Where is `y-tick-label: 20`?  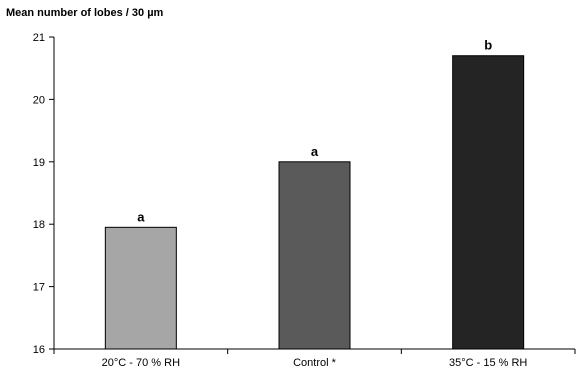 y-tick-label: 20 is located at coordinates (39, 100).